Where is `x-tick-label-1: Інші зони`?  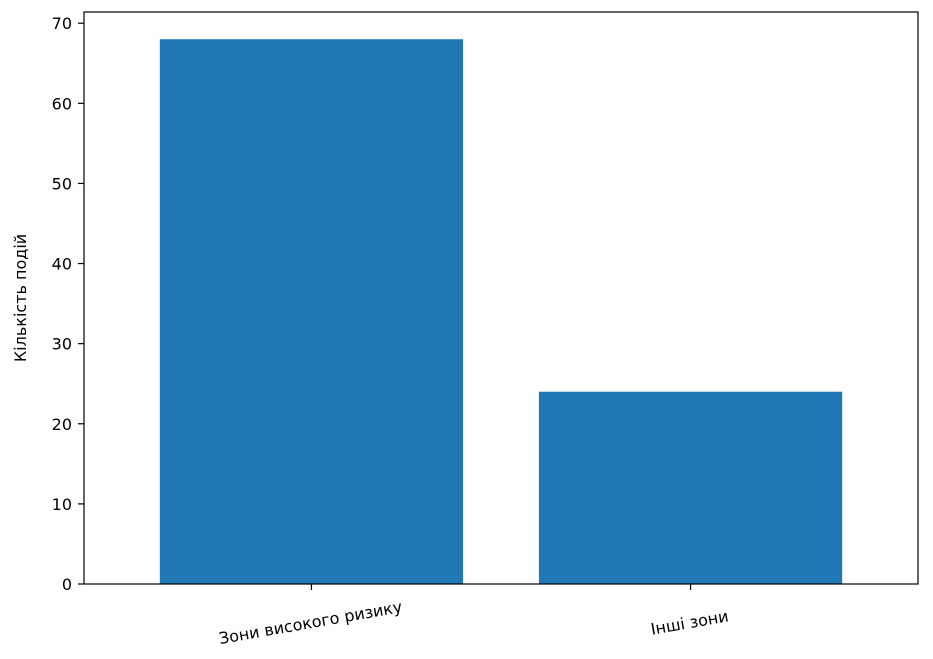
x-tick-label-1: Інші зони is located at coordinates (689, 622).